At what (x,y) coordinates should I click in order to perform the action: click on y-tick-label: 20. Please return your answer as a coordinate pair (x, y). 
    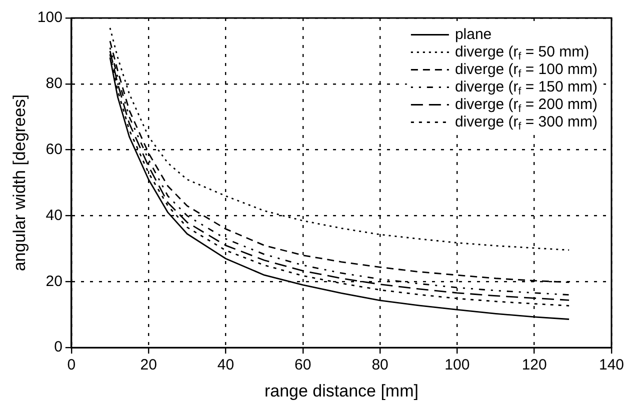
    Looking at the image, I should click on (54, 281).